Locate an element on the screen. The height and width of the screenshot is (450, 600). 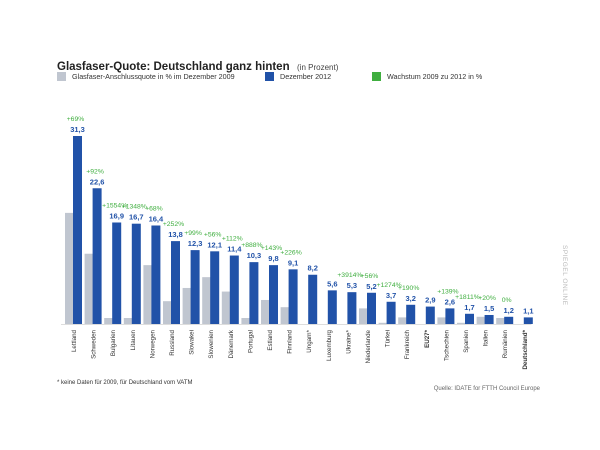
legend-swatch-2009 is located at coordinates (61, 76).